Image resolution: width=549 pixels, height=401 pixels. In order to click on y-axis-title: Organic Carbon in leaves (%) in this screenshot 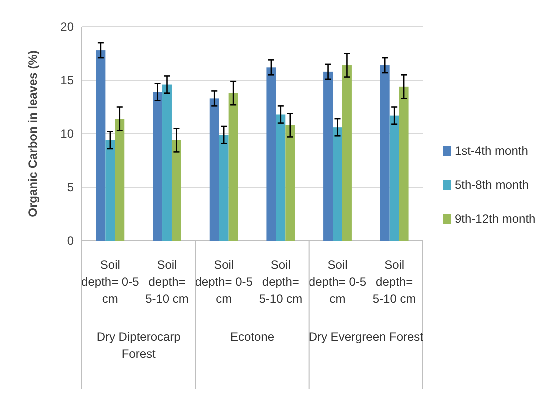, I will do `click(33, 134)`.